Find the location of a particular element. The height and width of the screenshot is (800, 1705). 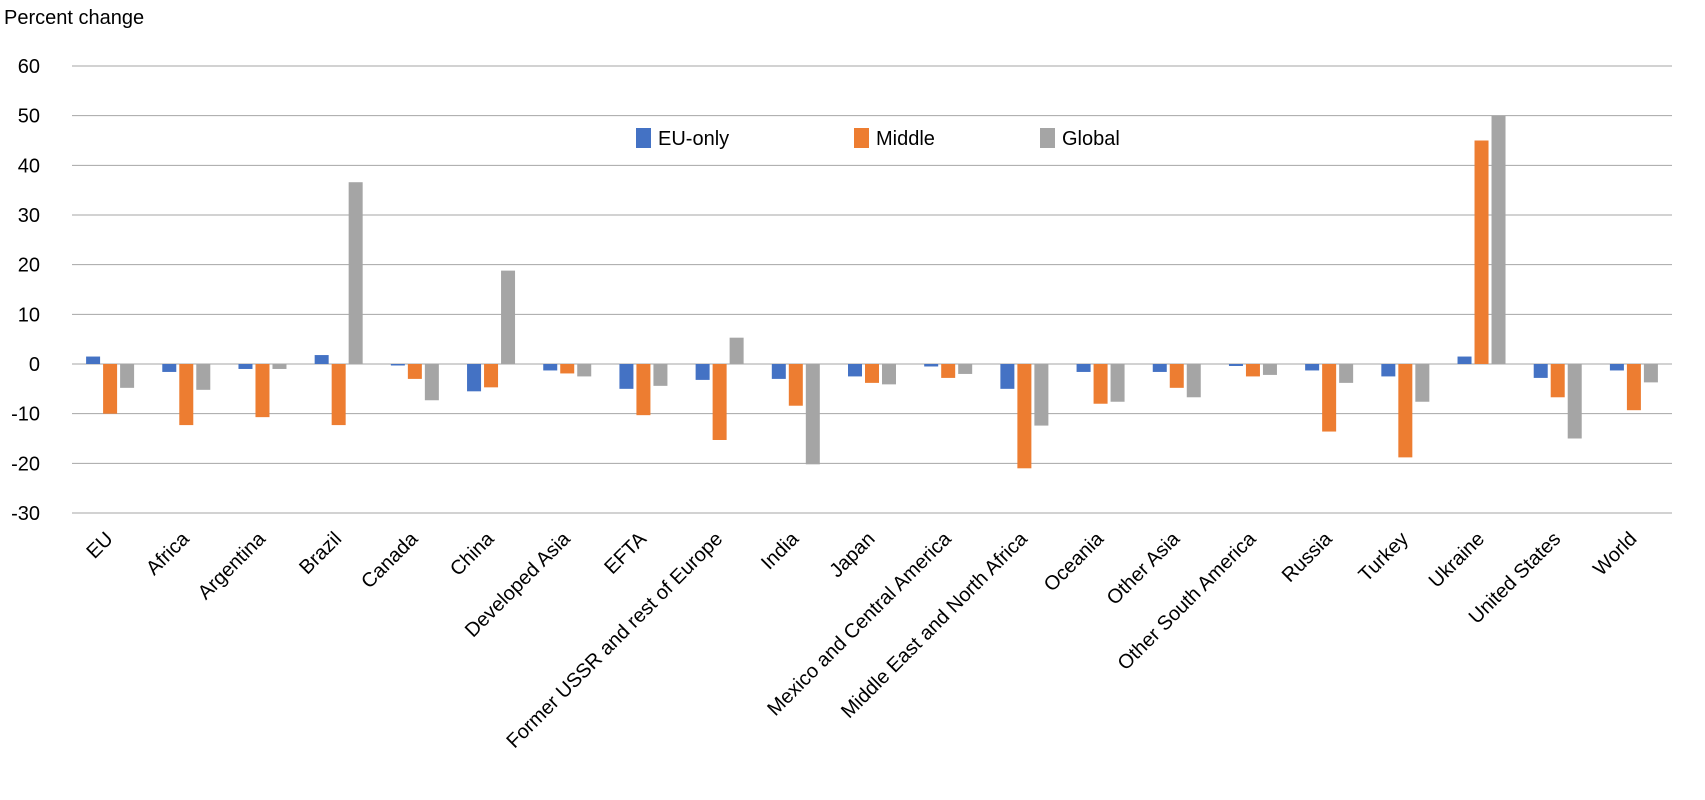

bar-middle-other-asia is located at coordinates (1176, 376).